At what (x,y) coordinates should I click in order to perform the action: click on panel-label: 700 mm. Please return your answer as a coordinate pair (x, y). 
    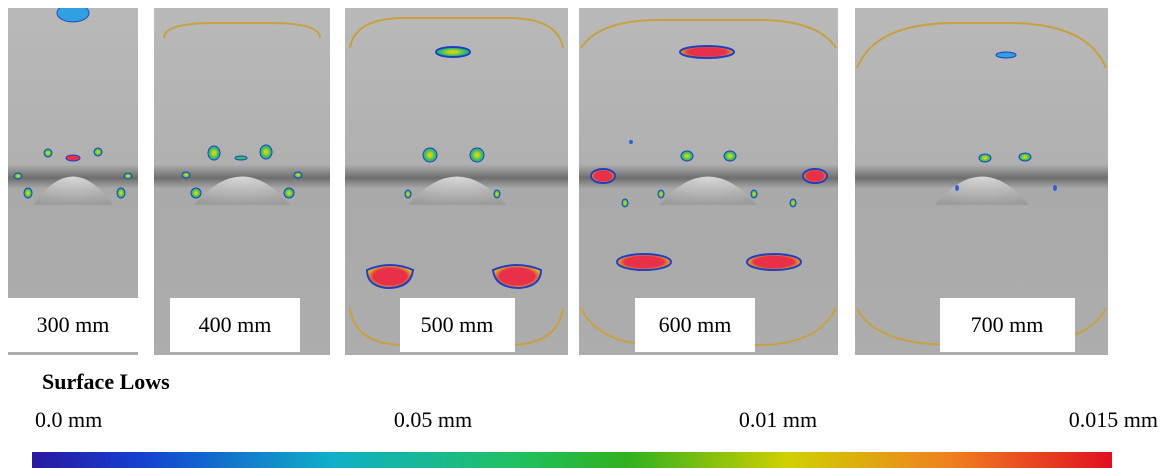
    Looking at the image, I should click on (1007, 324).